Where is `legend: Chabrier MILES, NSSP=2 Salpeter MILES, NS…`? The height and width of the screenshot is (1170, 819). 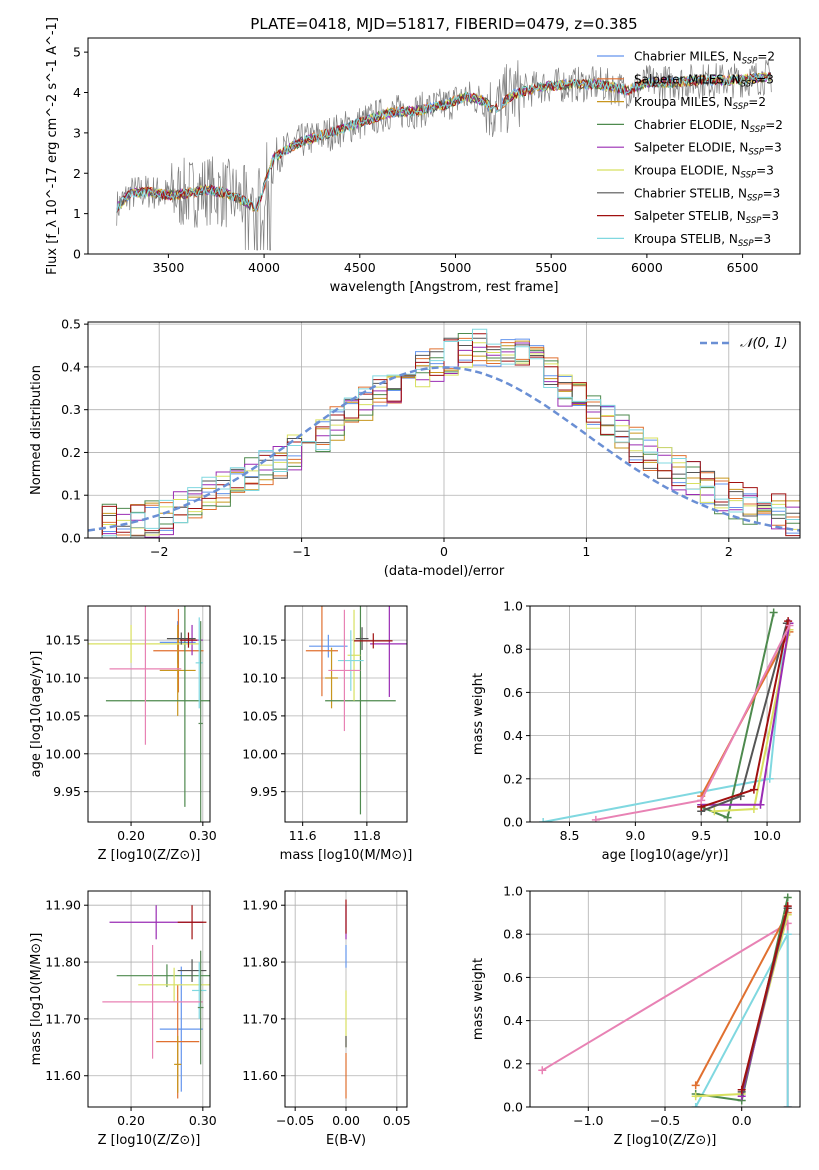 legend: Chabrier MILES, NSSP=2 Salpeter MILES, NS… is located at coordinates (690, 149).